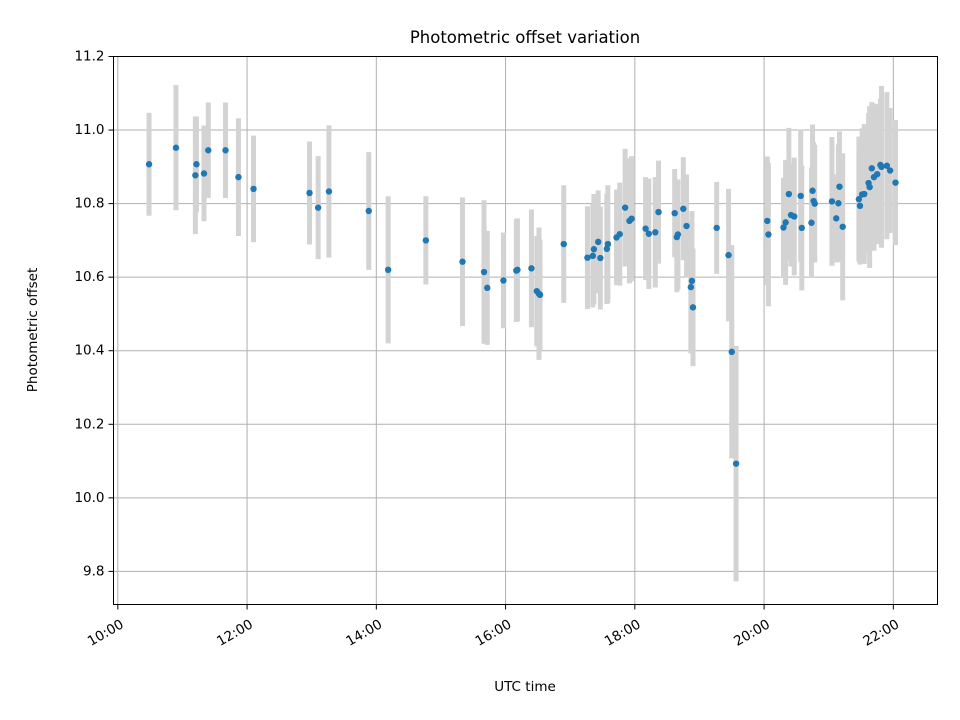 This screenshot has width=960, height=720. I want to click on y-tick-label: 10.0, so click(89, 498).